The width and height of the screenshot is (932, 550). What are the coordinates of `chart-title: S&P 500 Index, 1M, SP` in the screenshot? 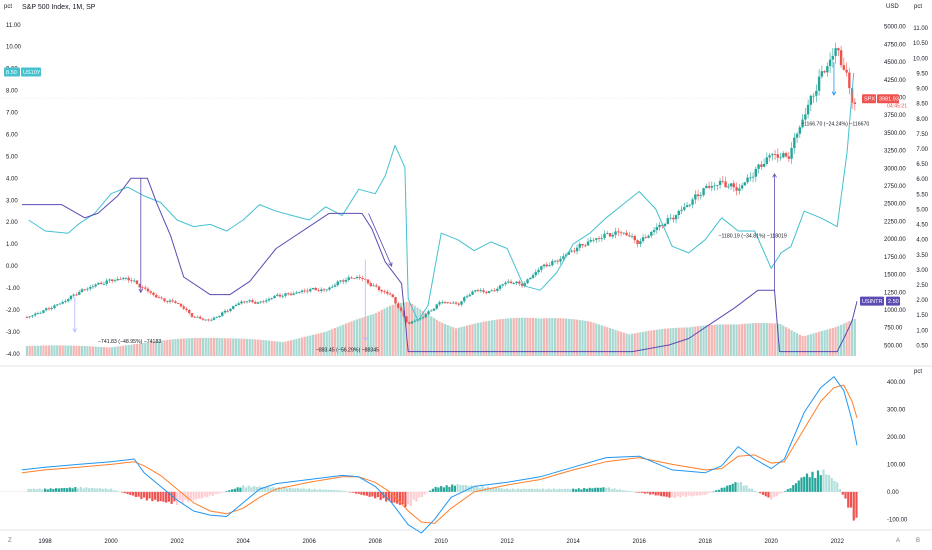 It's located at (59, 7).